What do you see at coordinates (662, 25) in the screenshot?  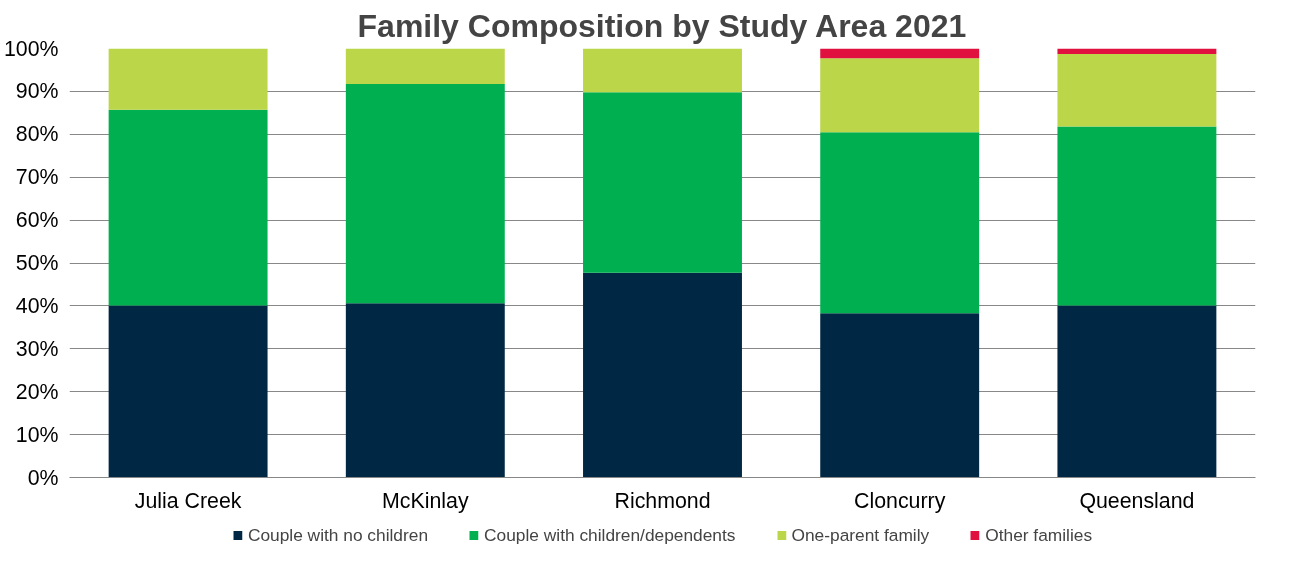 I see `chart-title: Family Composition by Study Area 2021` at bounding box center [662, 25].